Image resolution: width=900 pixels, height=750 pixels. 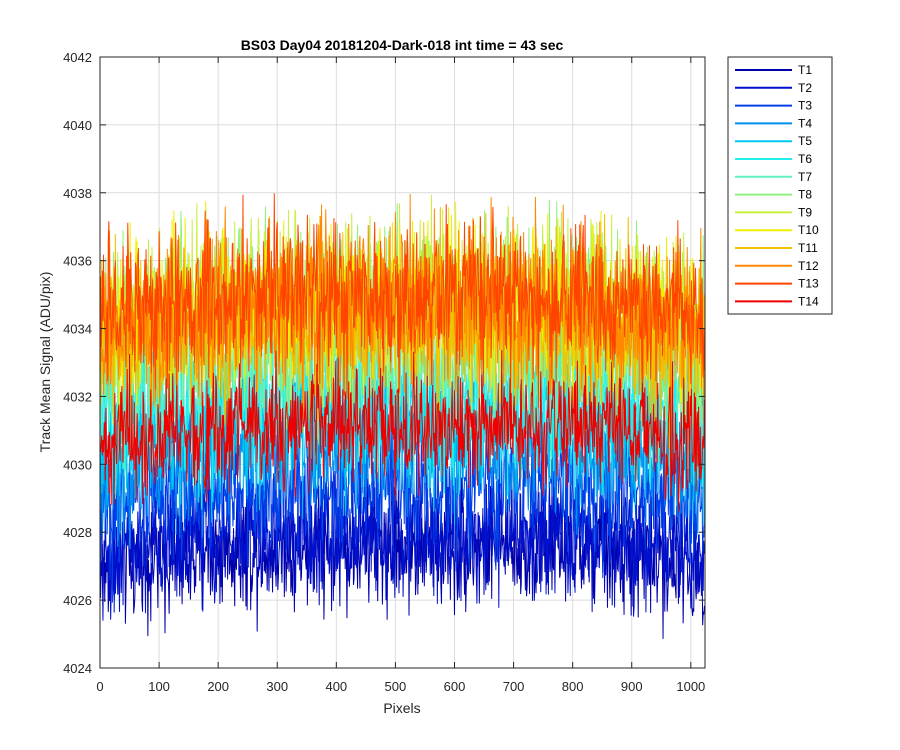 What do you see at coordinates (805, 195) in the screenshot?
I see `legend-label-t8: T8` at bounding box center [805, 195].